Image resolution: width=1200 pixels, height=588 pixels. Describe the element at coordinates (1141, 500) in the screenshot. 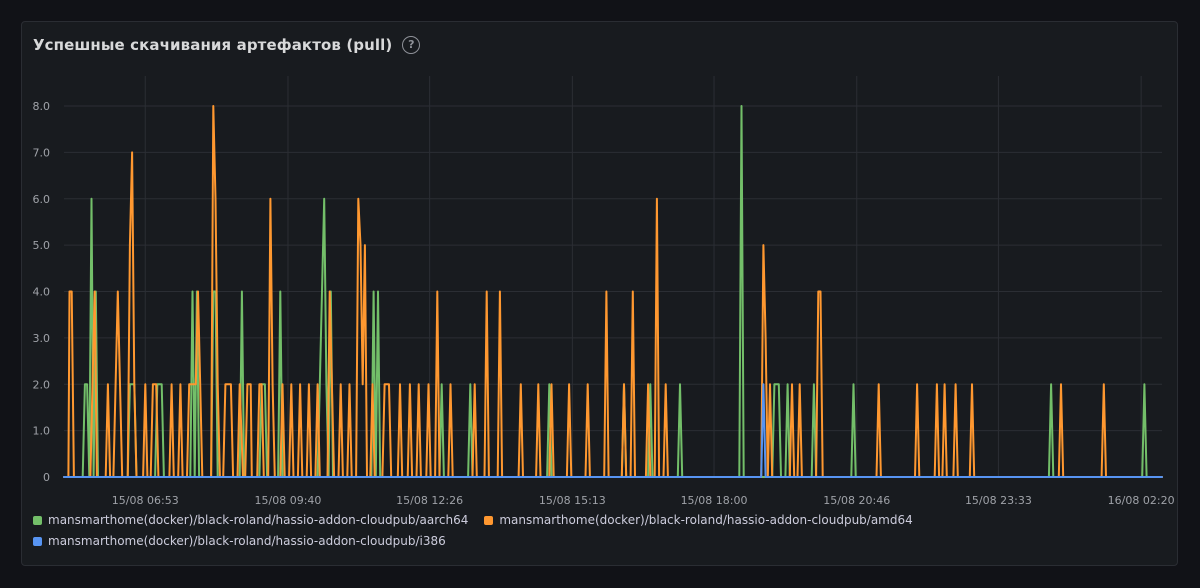

I see `x-tick-label: 16/08 02:20` at that location.